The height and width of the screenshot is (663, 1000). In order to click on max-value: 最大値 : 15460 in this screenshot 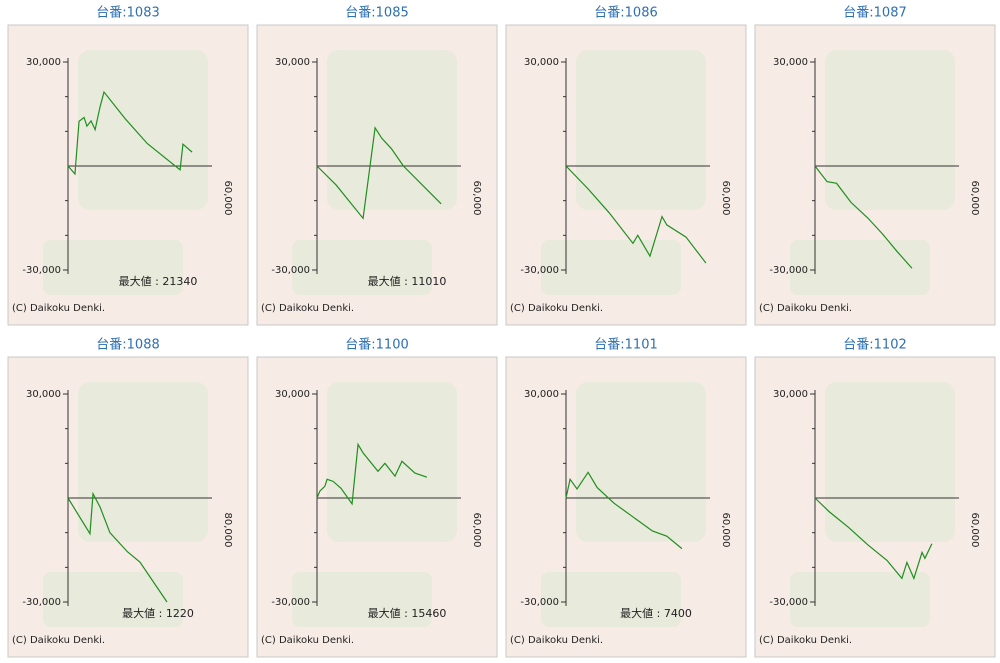, I will do `click(407, 613)`.